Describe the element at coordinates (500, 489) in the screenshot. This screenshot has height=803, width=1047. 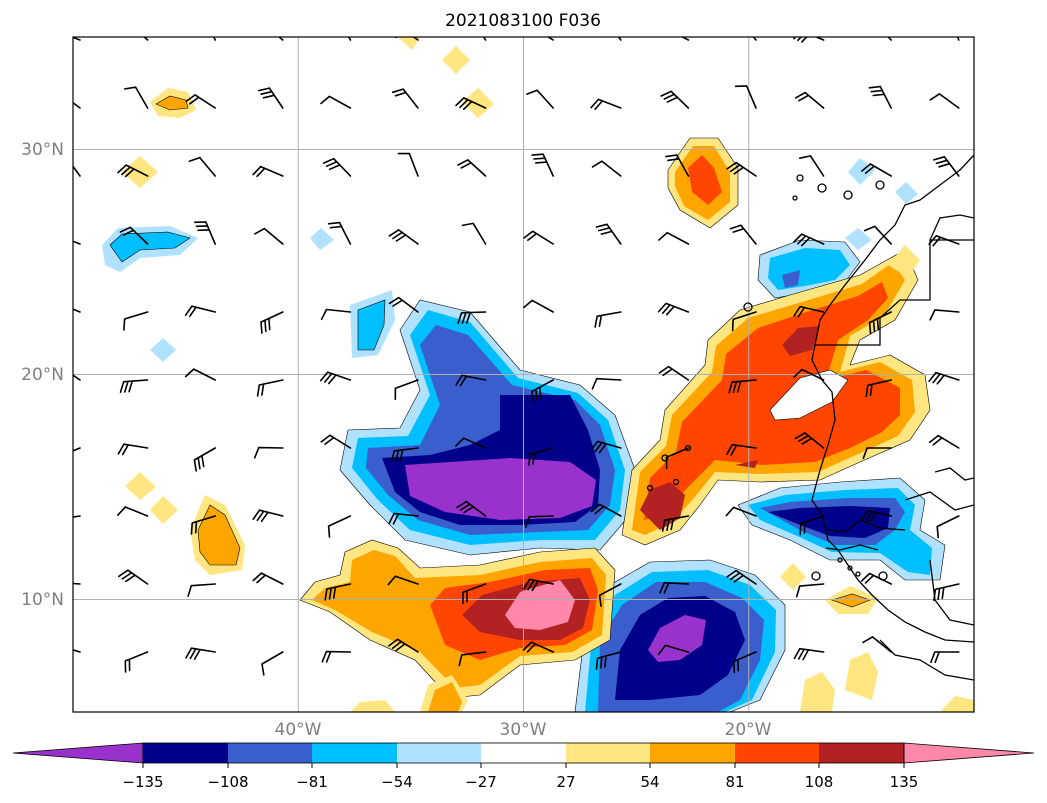
I see `negative-anomaly-region-central` at that location.